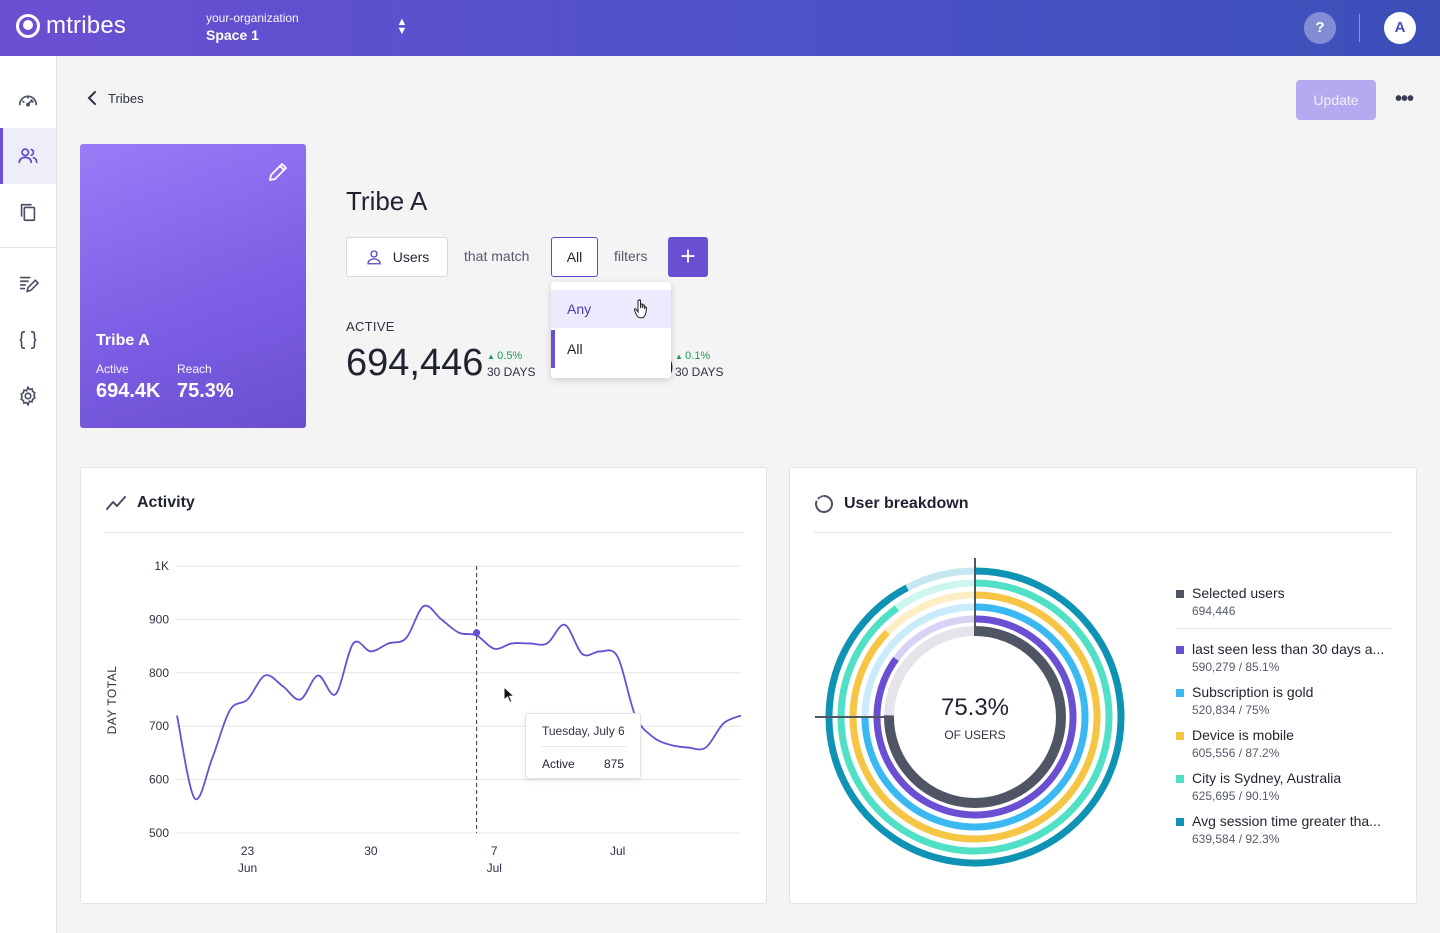 This screenshot has width=1440, height=933. Describe the element at coordinates (720, 28) in the screenshot. I see `top-bar: mtribes your-organization Space 1 ▲ ▼ ? A` at that location.